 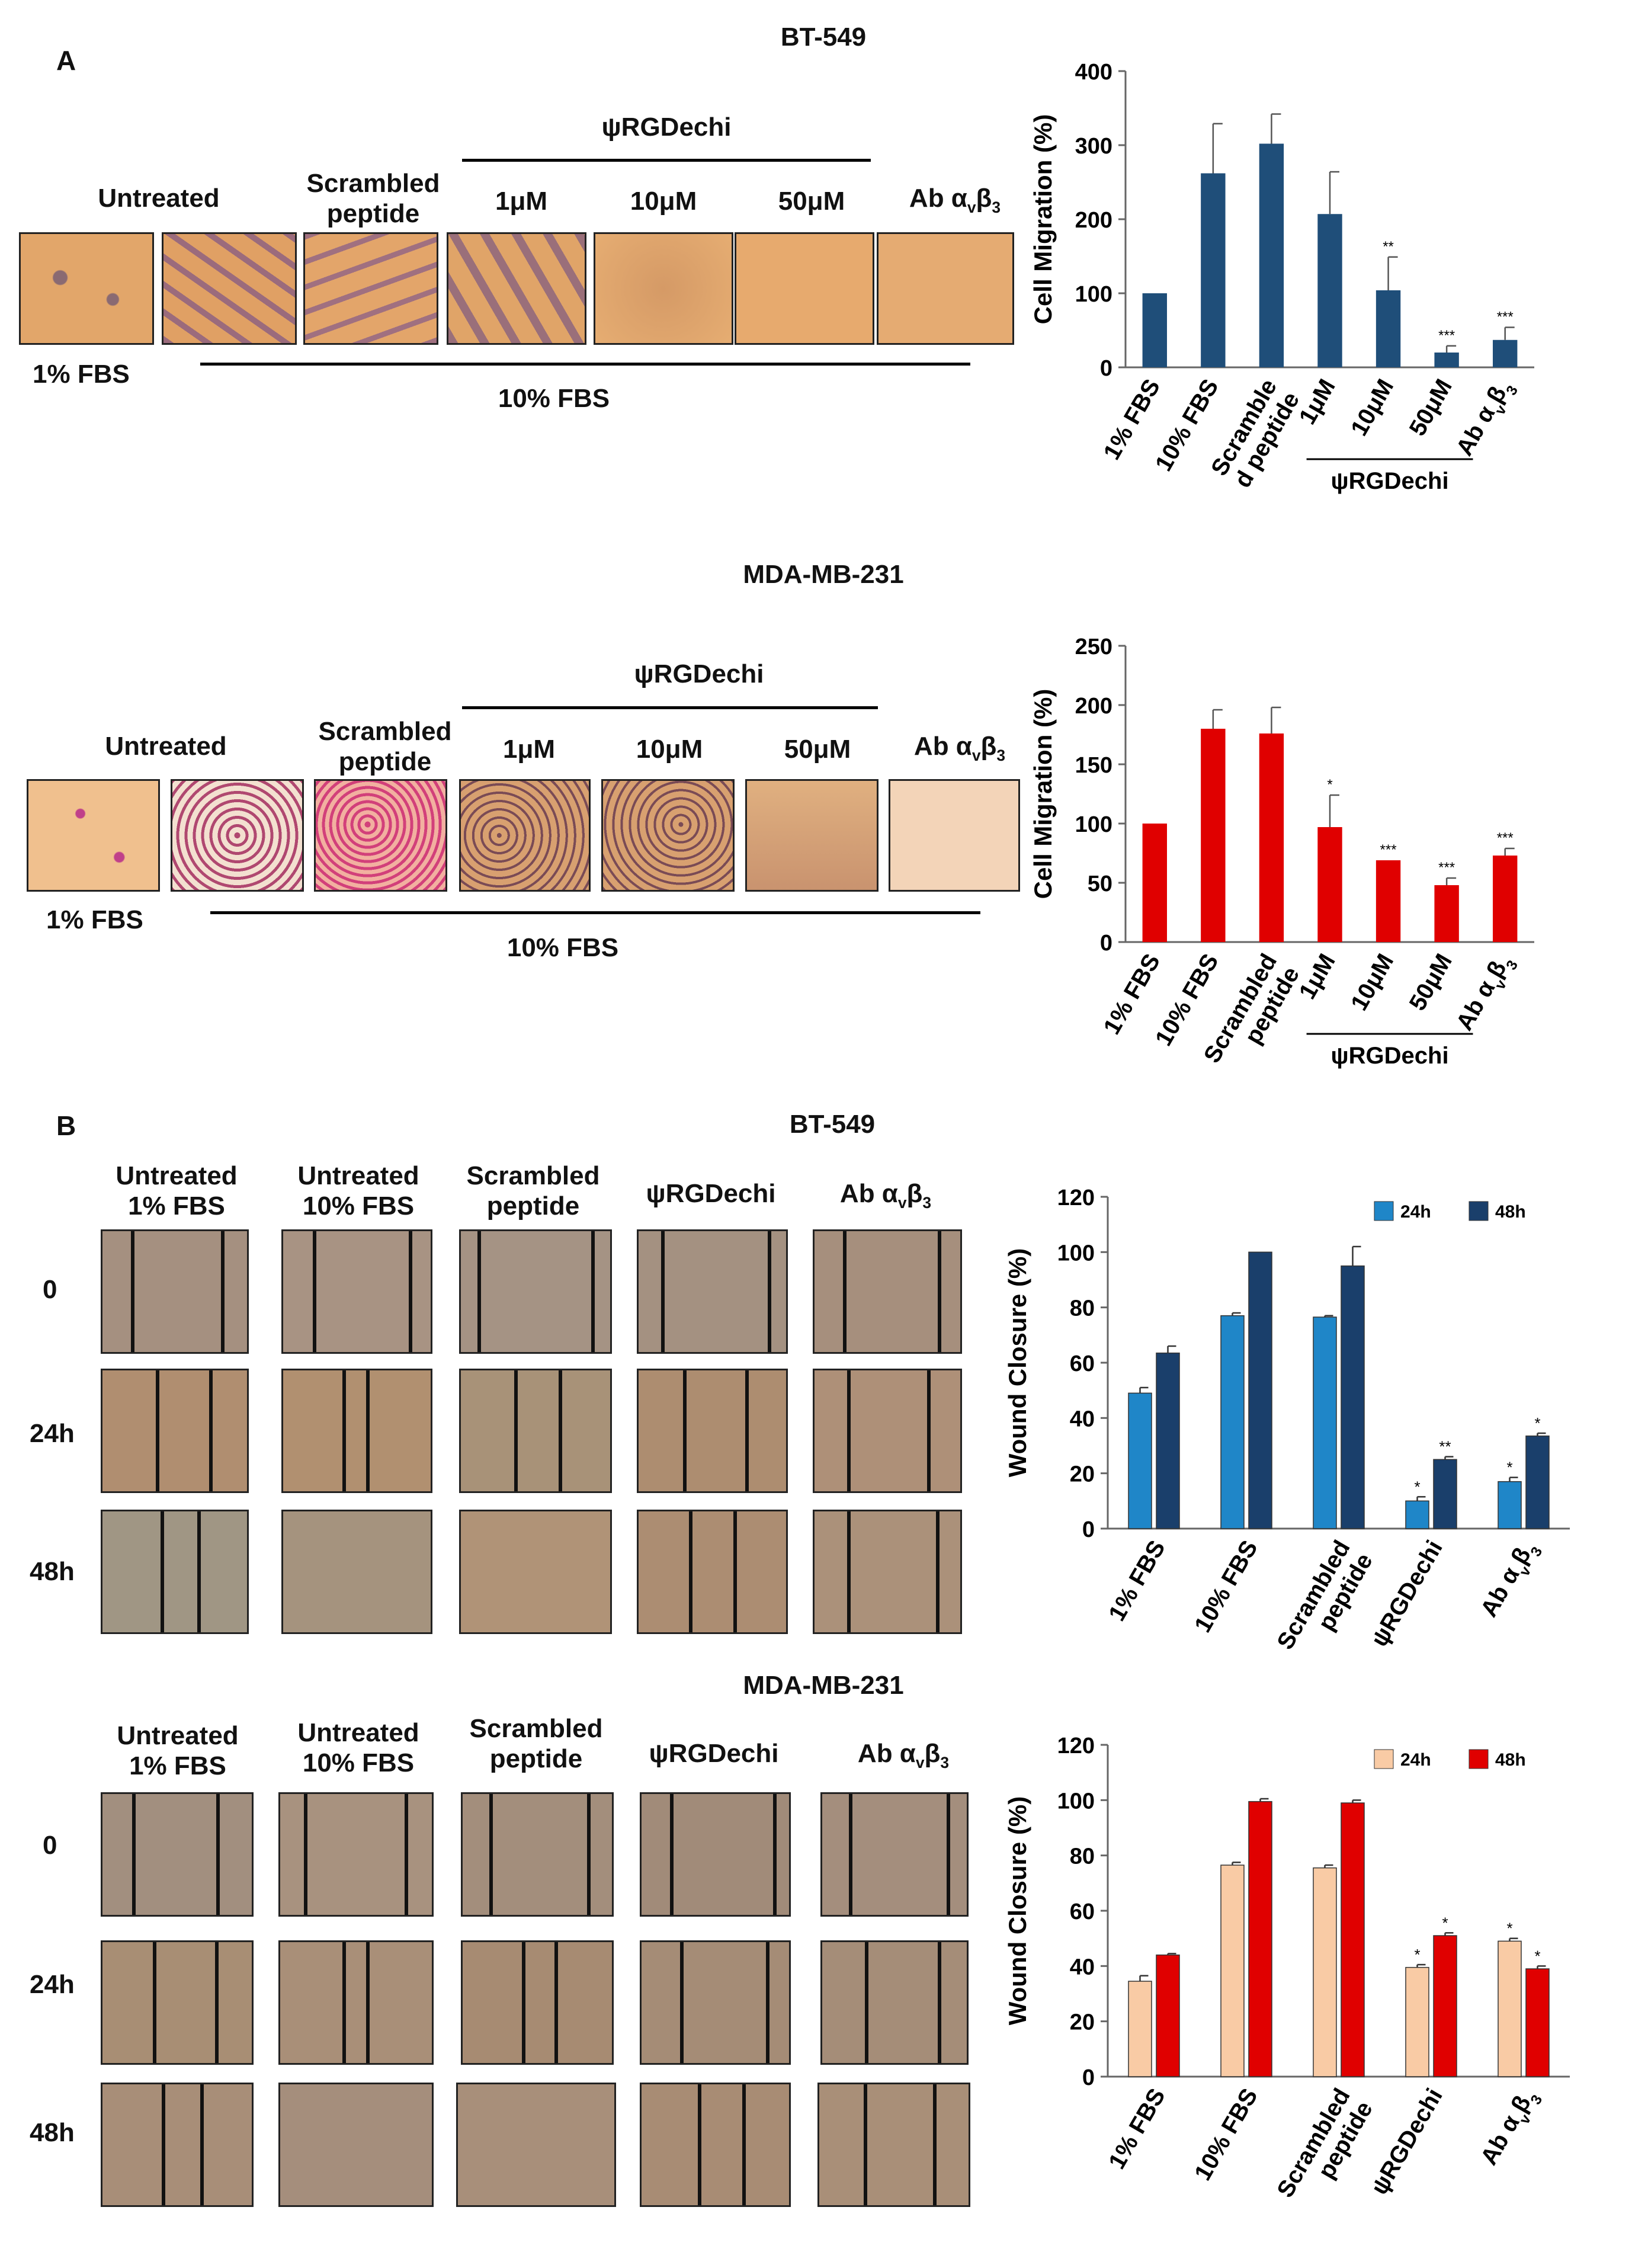 I want to click on bt549-header-10um: 10μM, so click(x=664, y=201).